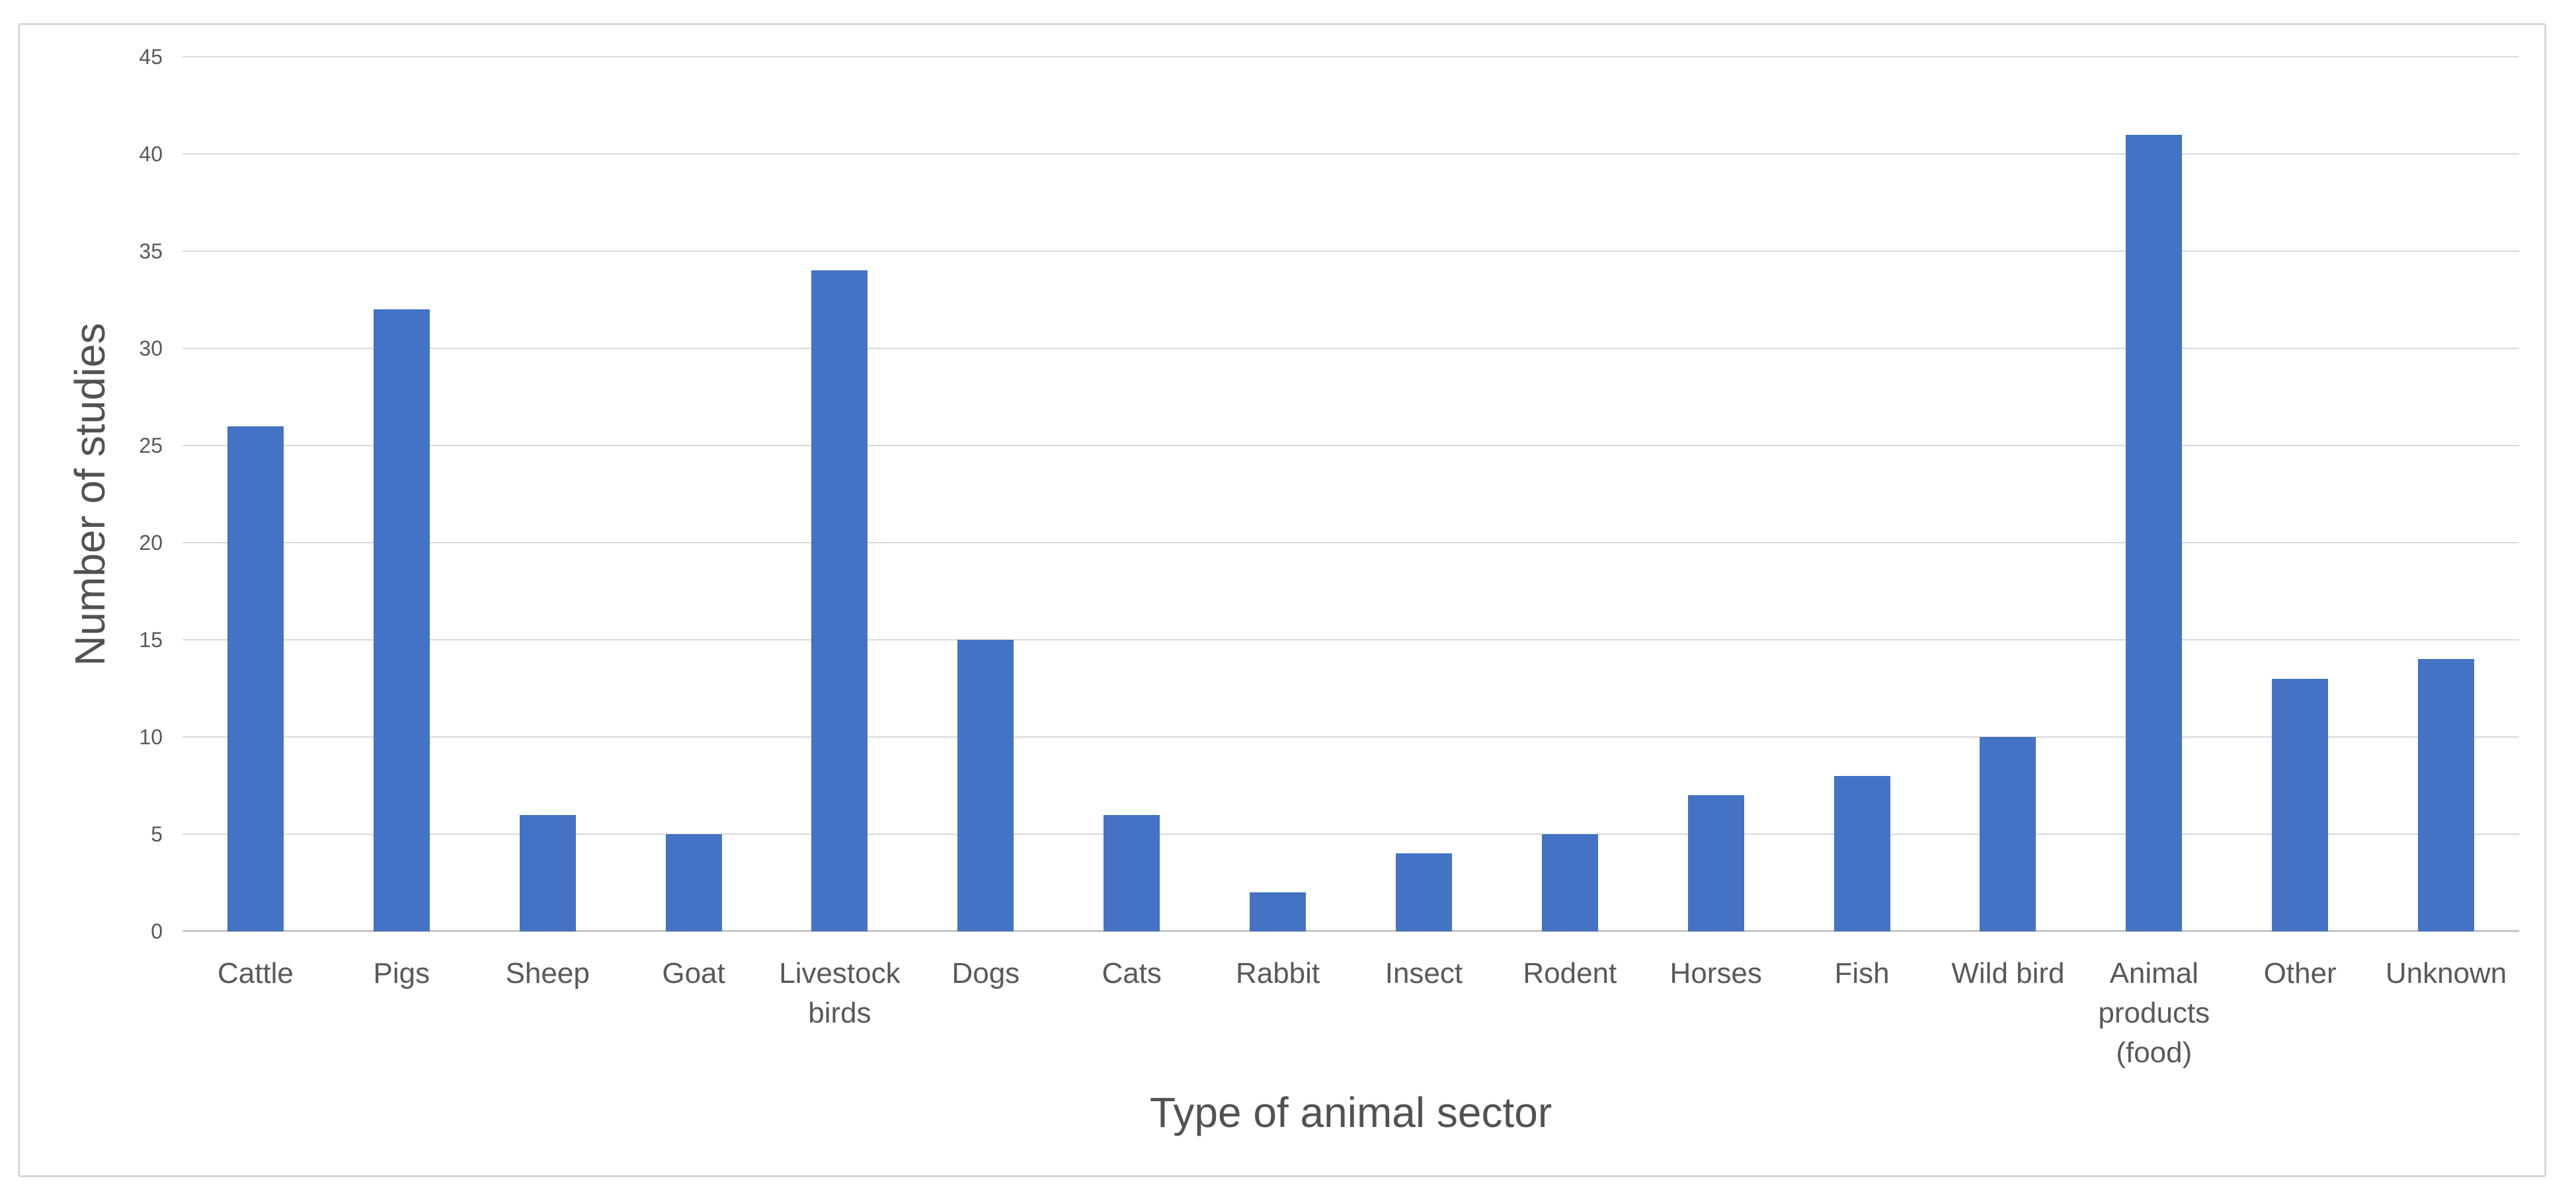 The width and height of the screenshot is (2576, 1203). What do you see at coordinates (2446, 795) in the screenshot?
I see `bar-unknown` at bounding box center [2446, 795].